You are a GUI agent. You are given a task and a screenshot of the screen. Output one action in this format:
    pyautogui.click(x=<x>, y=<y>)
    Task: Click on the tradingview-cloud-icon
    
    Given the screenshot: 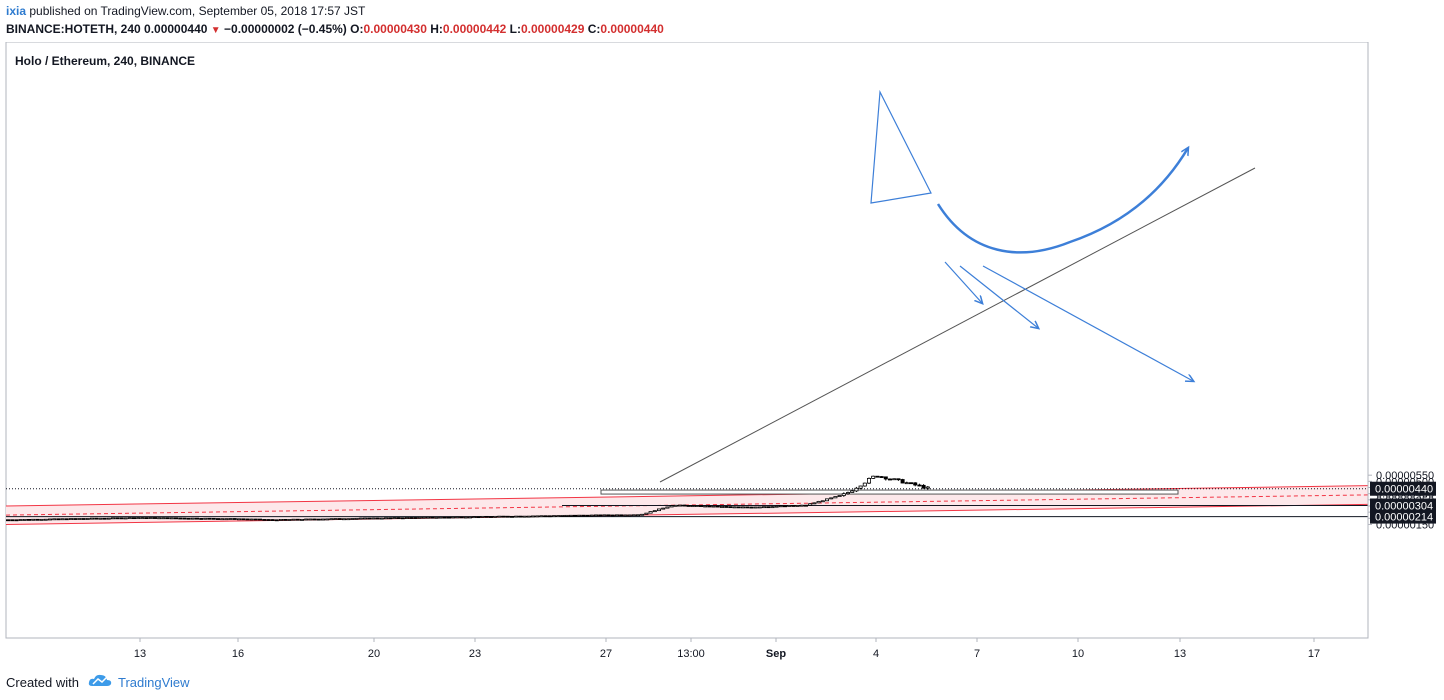 What is the action you would take?
    pyautogui.click(x=100, y=680)
    